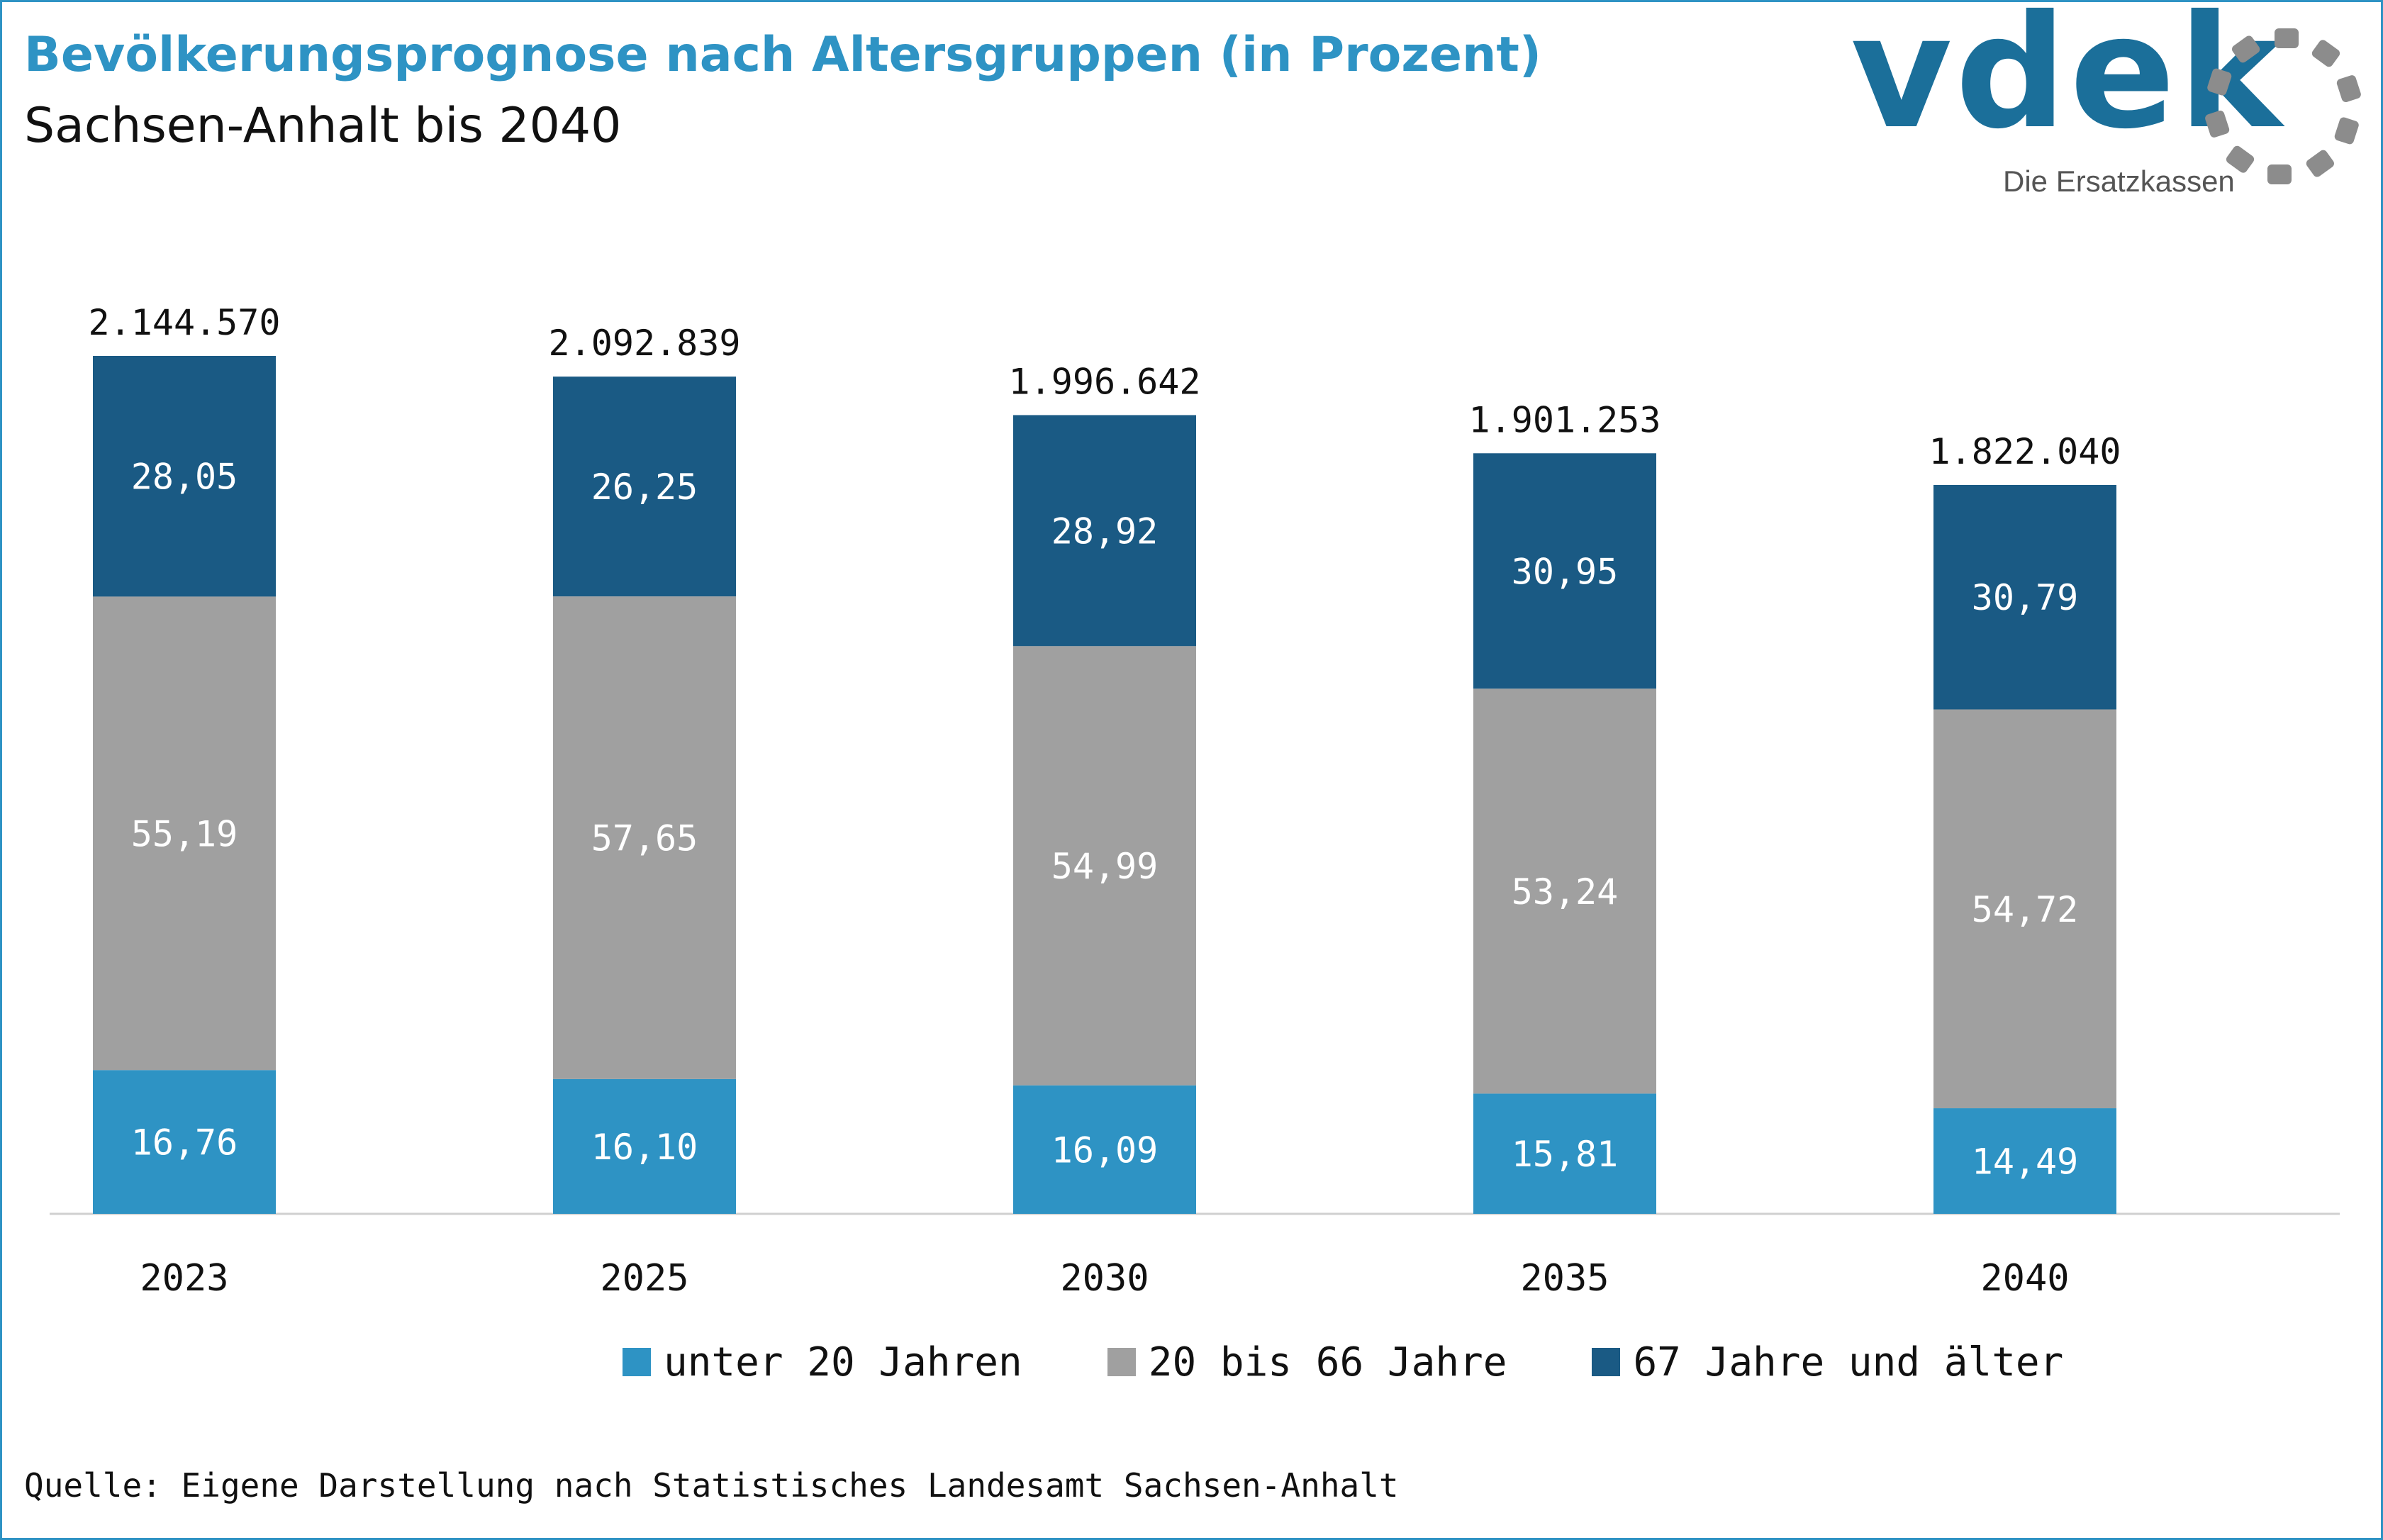  I want to click on bar-2023-20-bis-66-jahre, so click(184, 833).